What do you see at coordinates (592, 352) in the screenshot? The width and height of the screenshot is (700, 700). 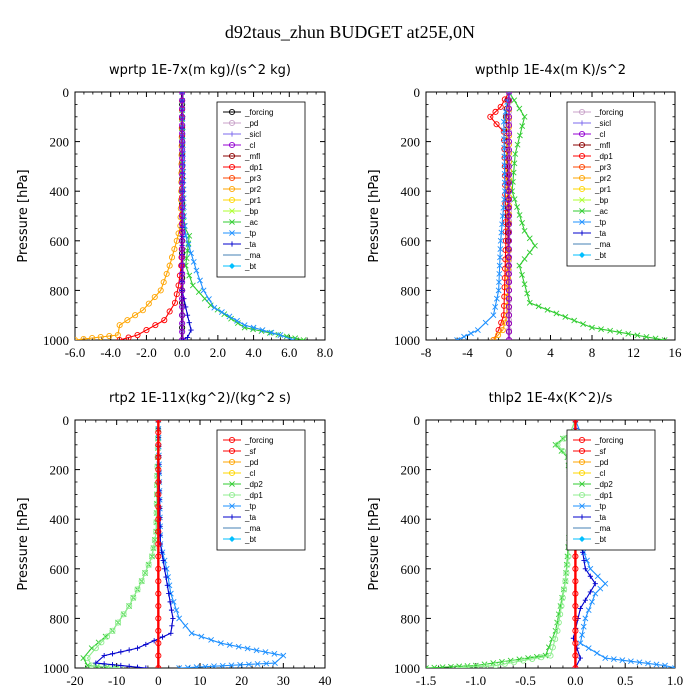 I see `x-tick-label: 8` at bounding box center [592, 352].